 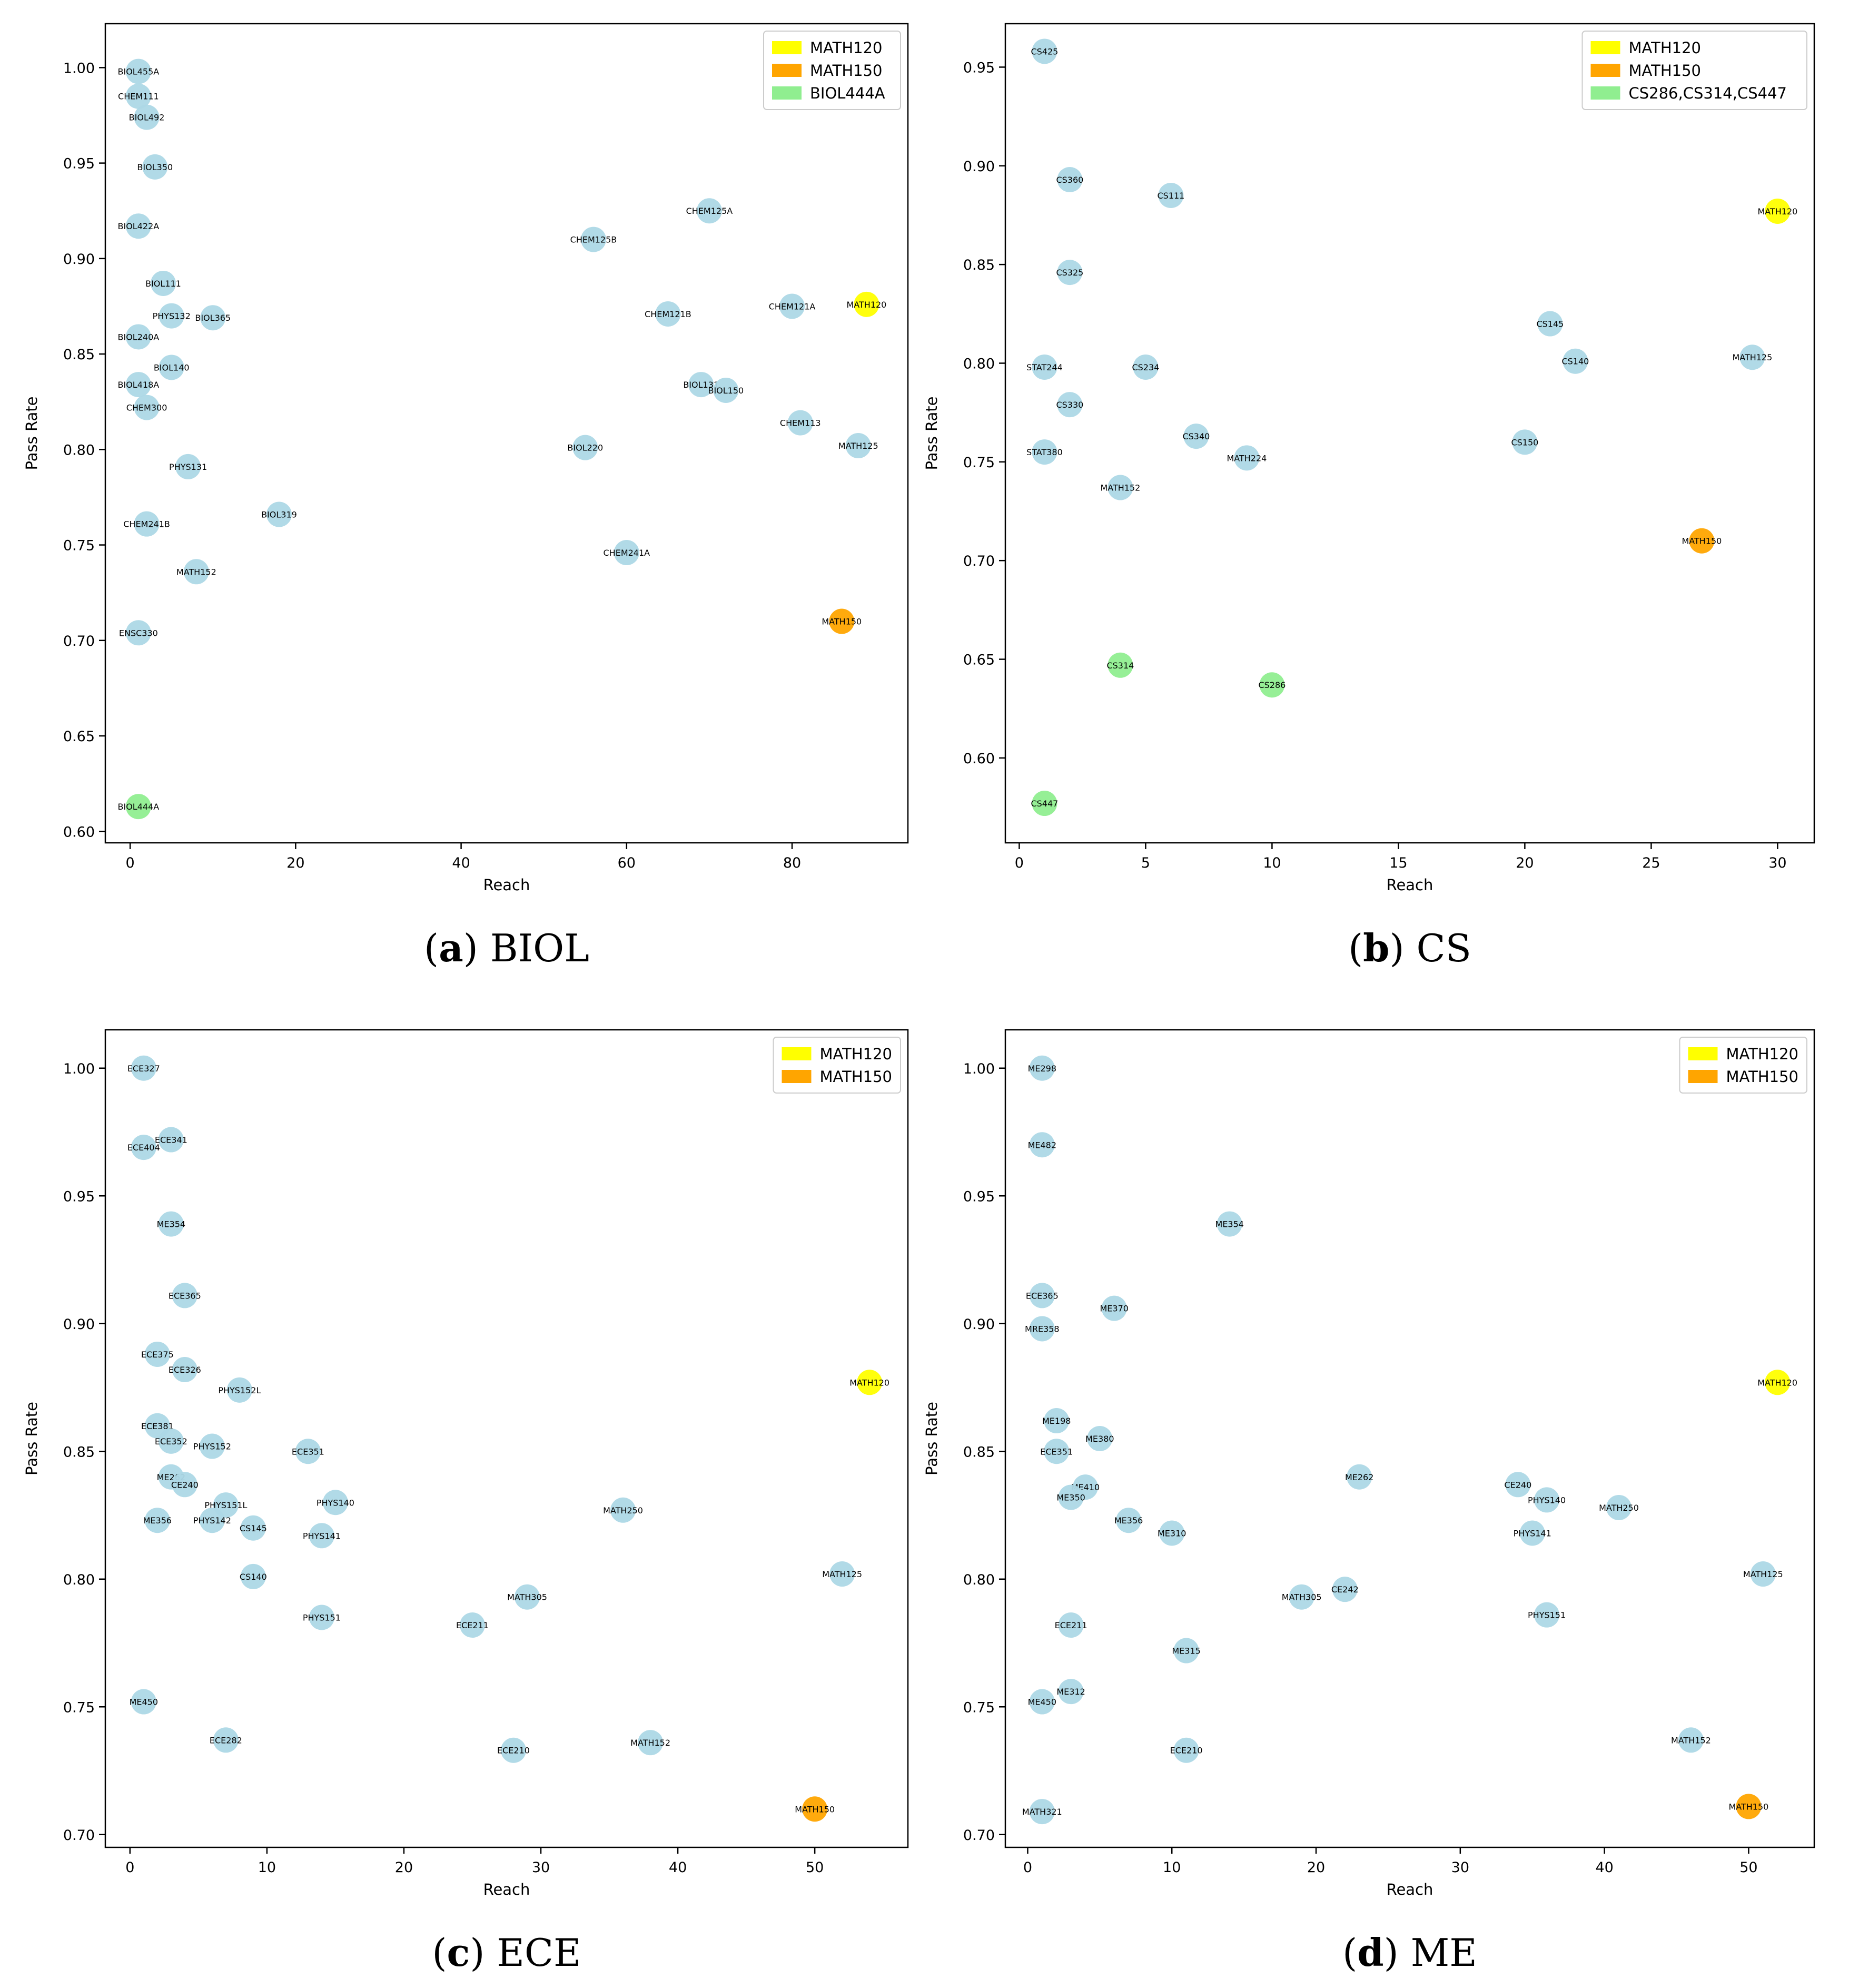 I want to click on data-point-label: BIOL444A, so click(x=139, y=807).